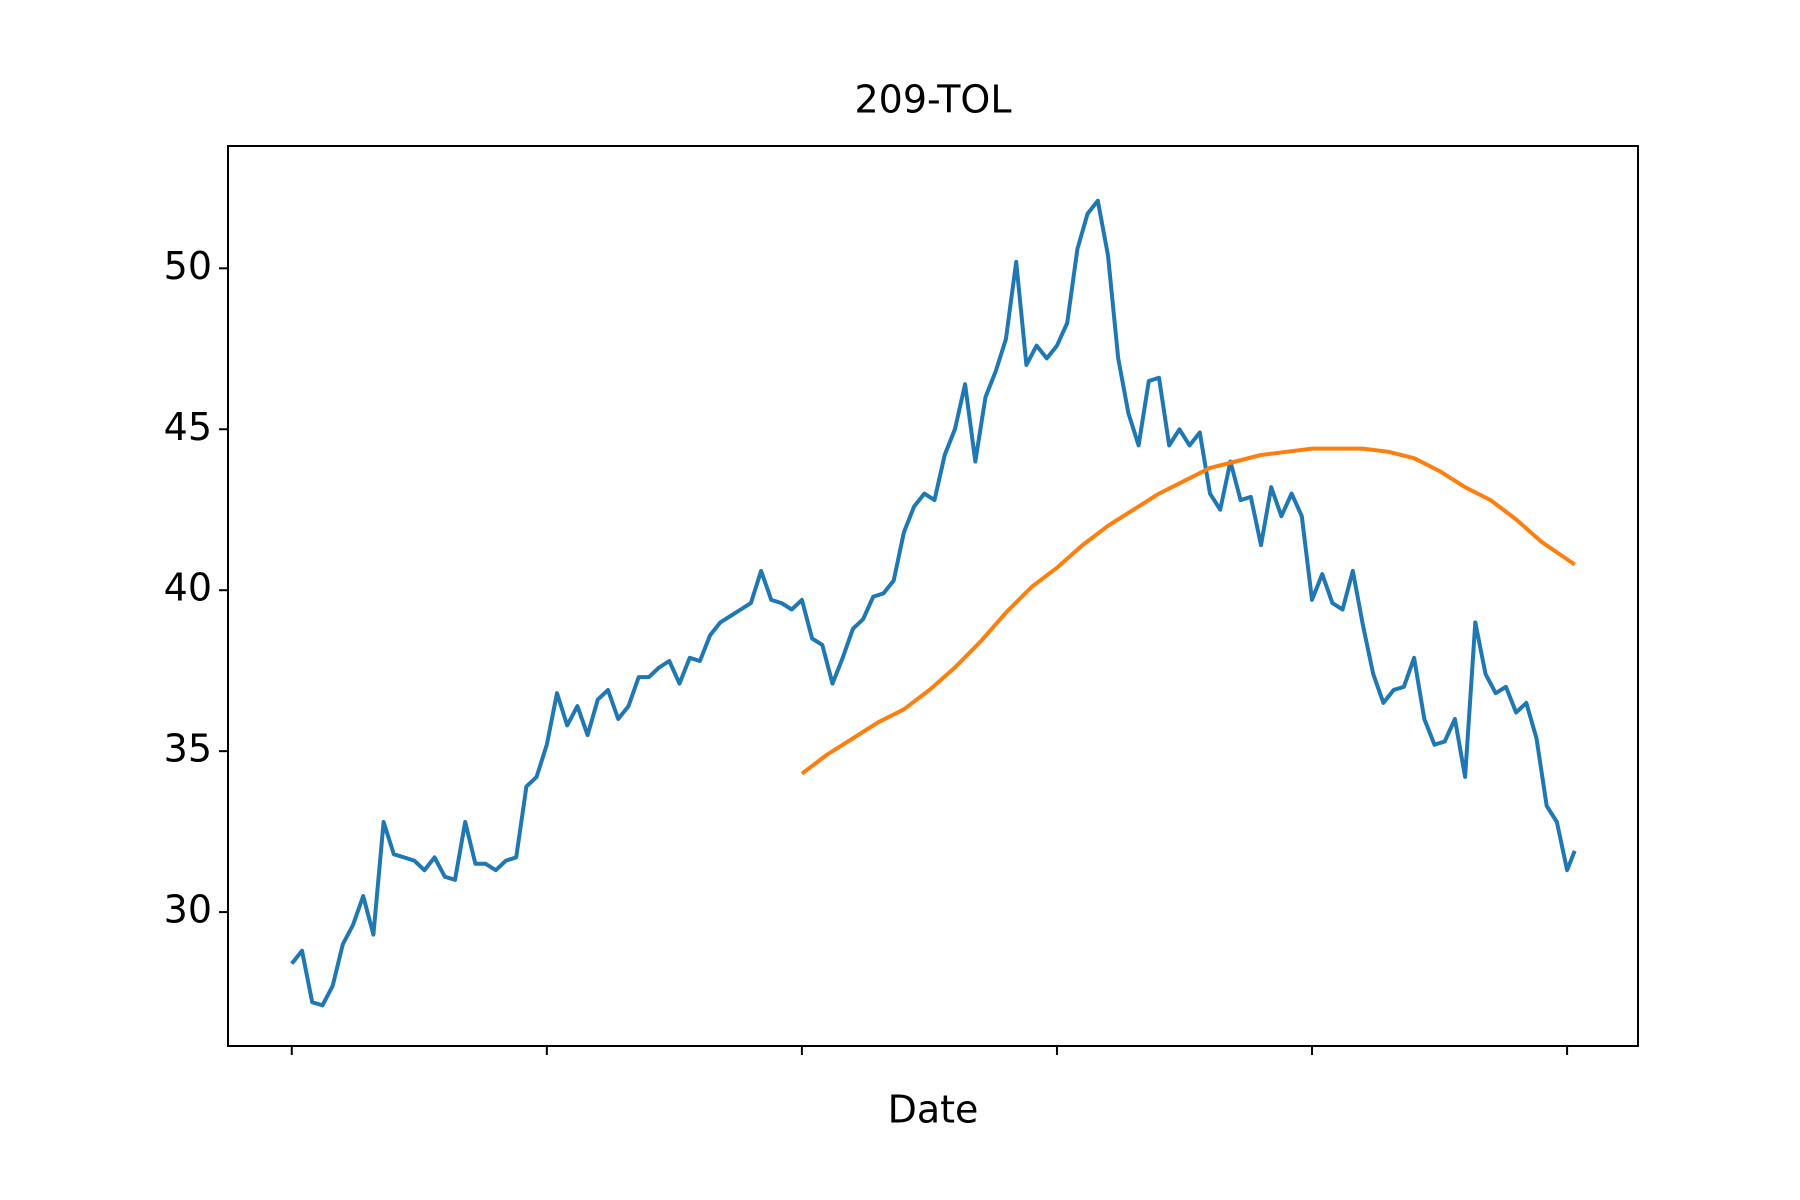 The image size is (1800, 1200). Describe the element at coordinates (188, 749) in the screenshot. I see `y-tick-label: 35` at that location.